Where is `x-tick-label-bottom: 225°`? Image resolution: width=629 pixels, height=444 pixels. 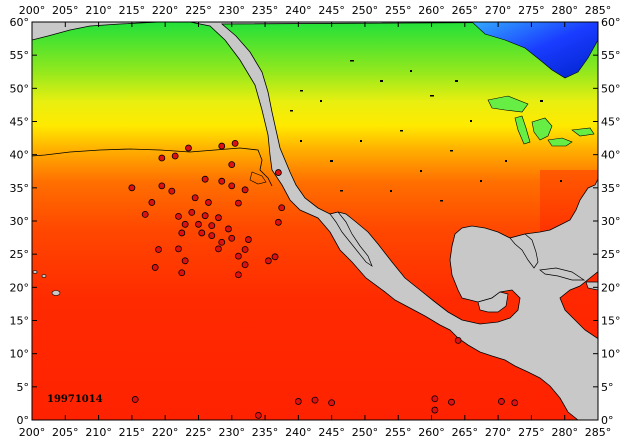 x-tick-label-bottom: 225° is located at coordinates (198, 432).